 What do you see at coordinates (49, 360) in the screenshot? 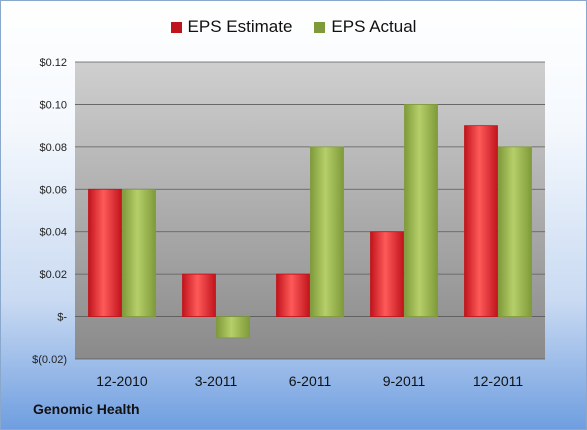
I see `y-tick-label: $(0.02)` at bounding box center [49, 360].